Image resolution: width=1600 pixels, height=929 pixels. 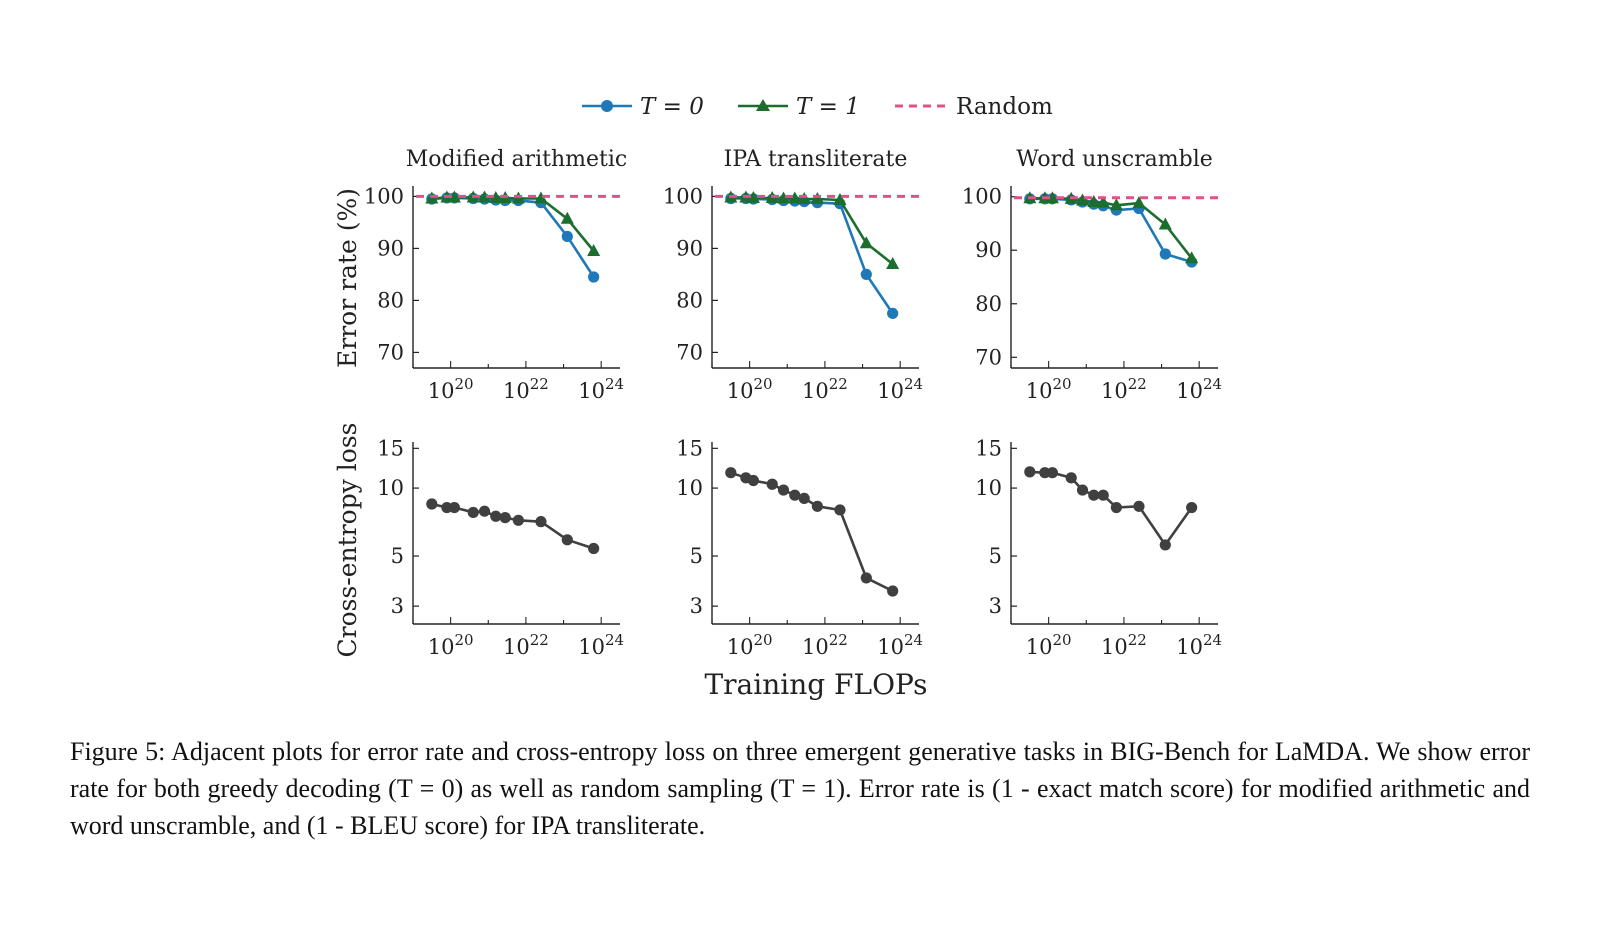 I want to click on subplot-ipa-loss: 3 5 10 15 1020 1022 1024, so click(x=799, y=547).